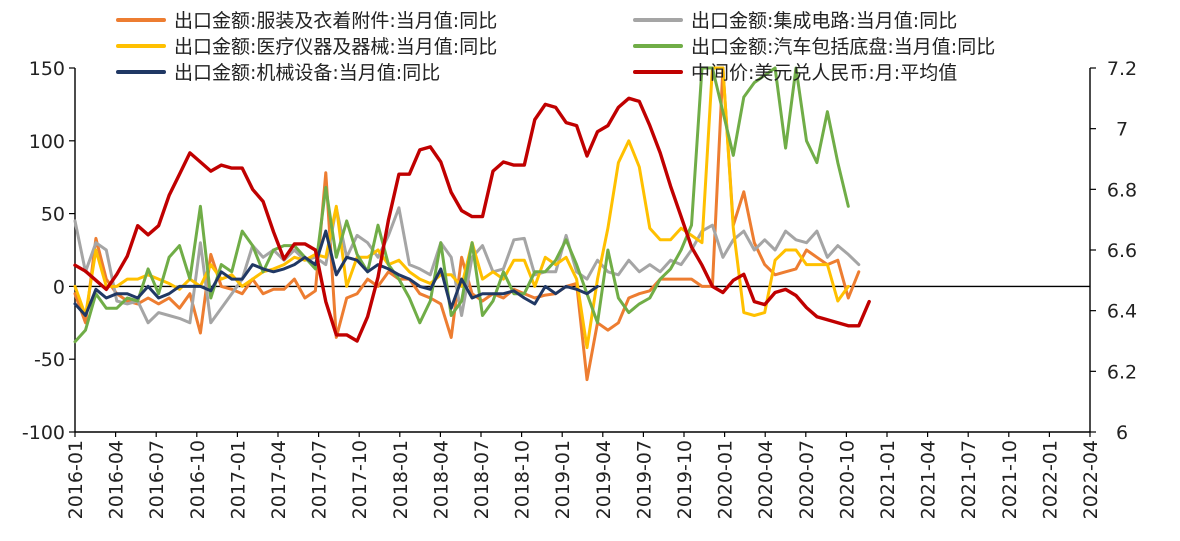 This screenshot has width=1180, height=541. I want to click on x-tick-label: 2019-01, so click(563, 479).